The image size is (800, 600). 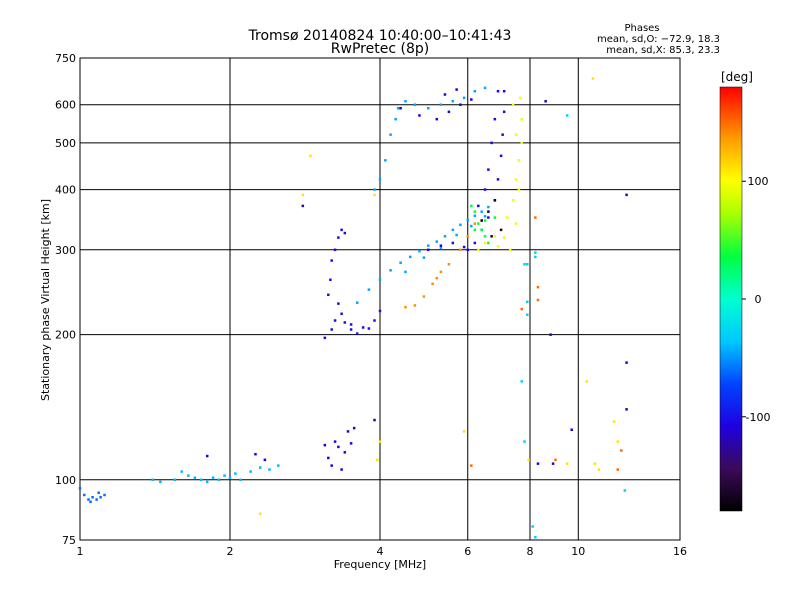 What do you see at coordinates (65, 190) in the screenshot?
I see `y-tick-label: 400` at bounding box center [65, 190].